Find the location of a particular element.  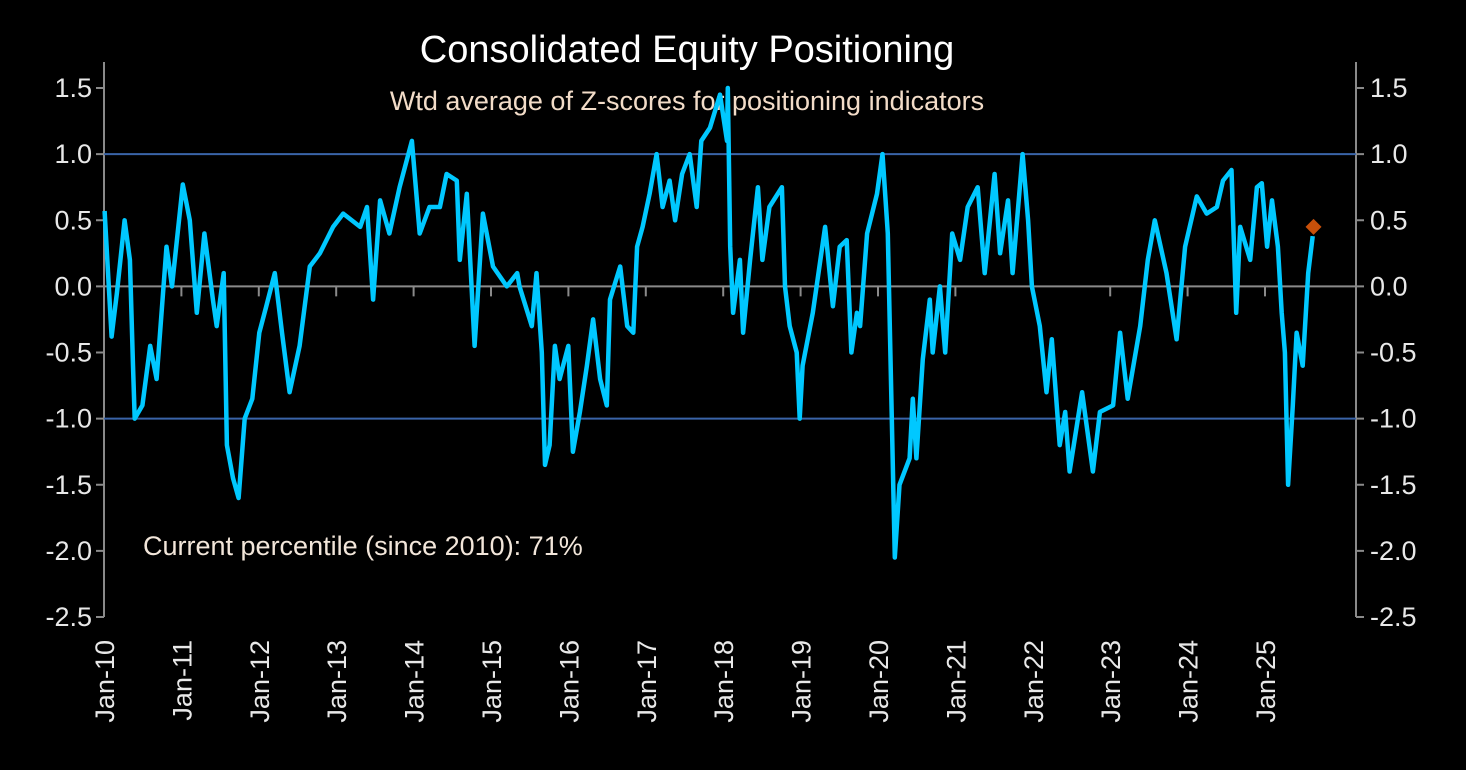

x-tick-label: Jan-14 is located at coordinates (415, 681).